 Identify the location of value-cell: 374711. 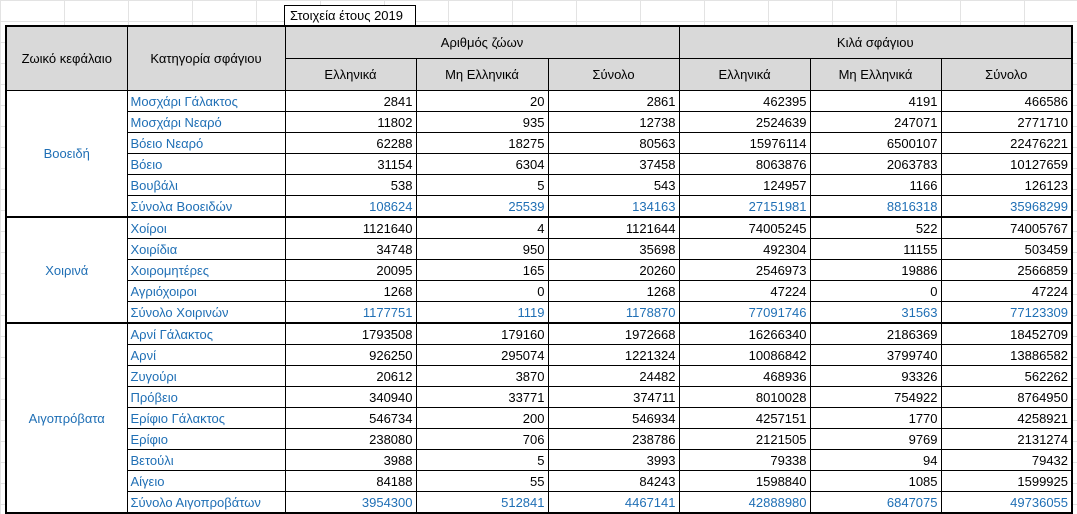
(614, 397).